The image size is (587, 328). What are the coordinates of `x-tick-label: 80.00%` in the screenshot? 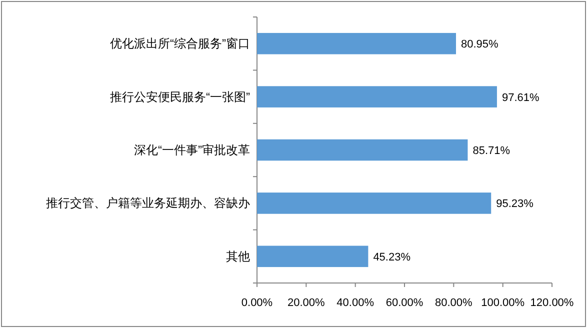 It's located at (454, 303).